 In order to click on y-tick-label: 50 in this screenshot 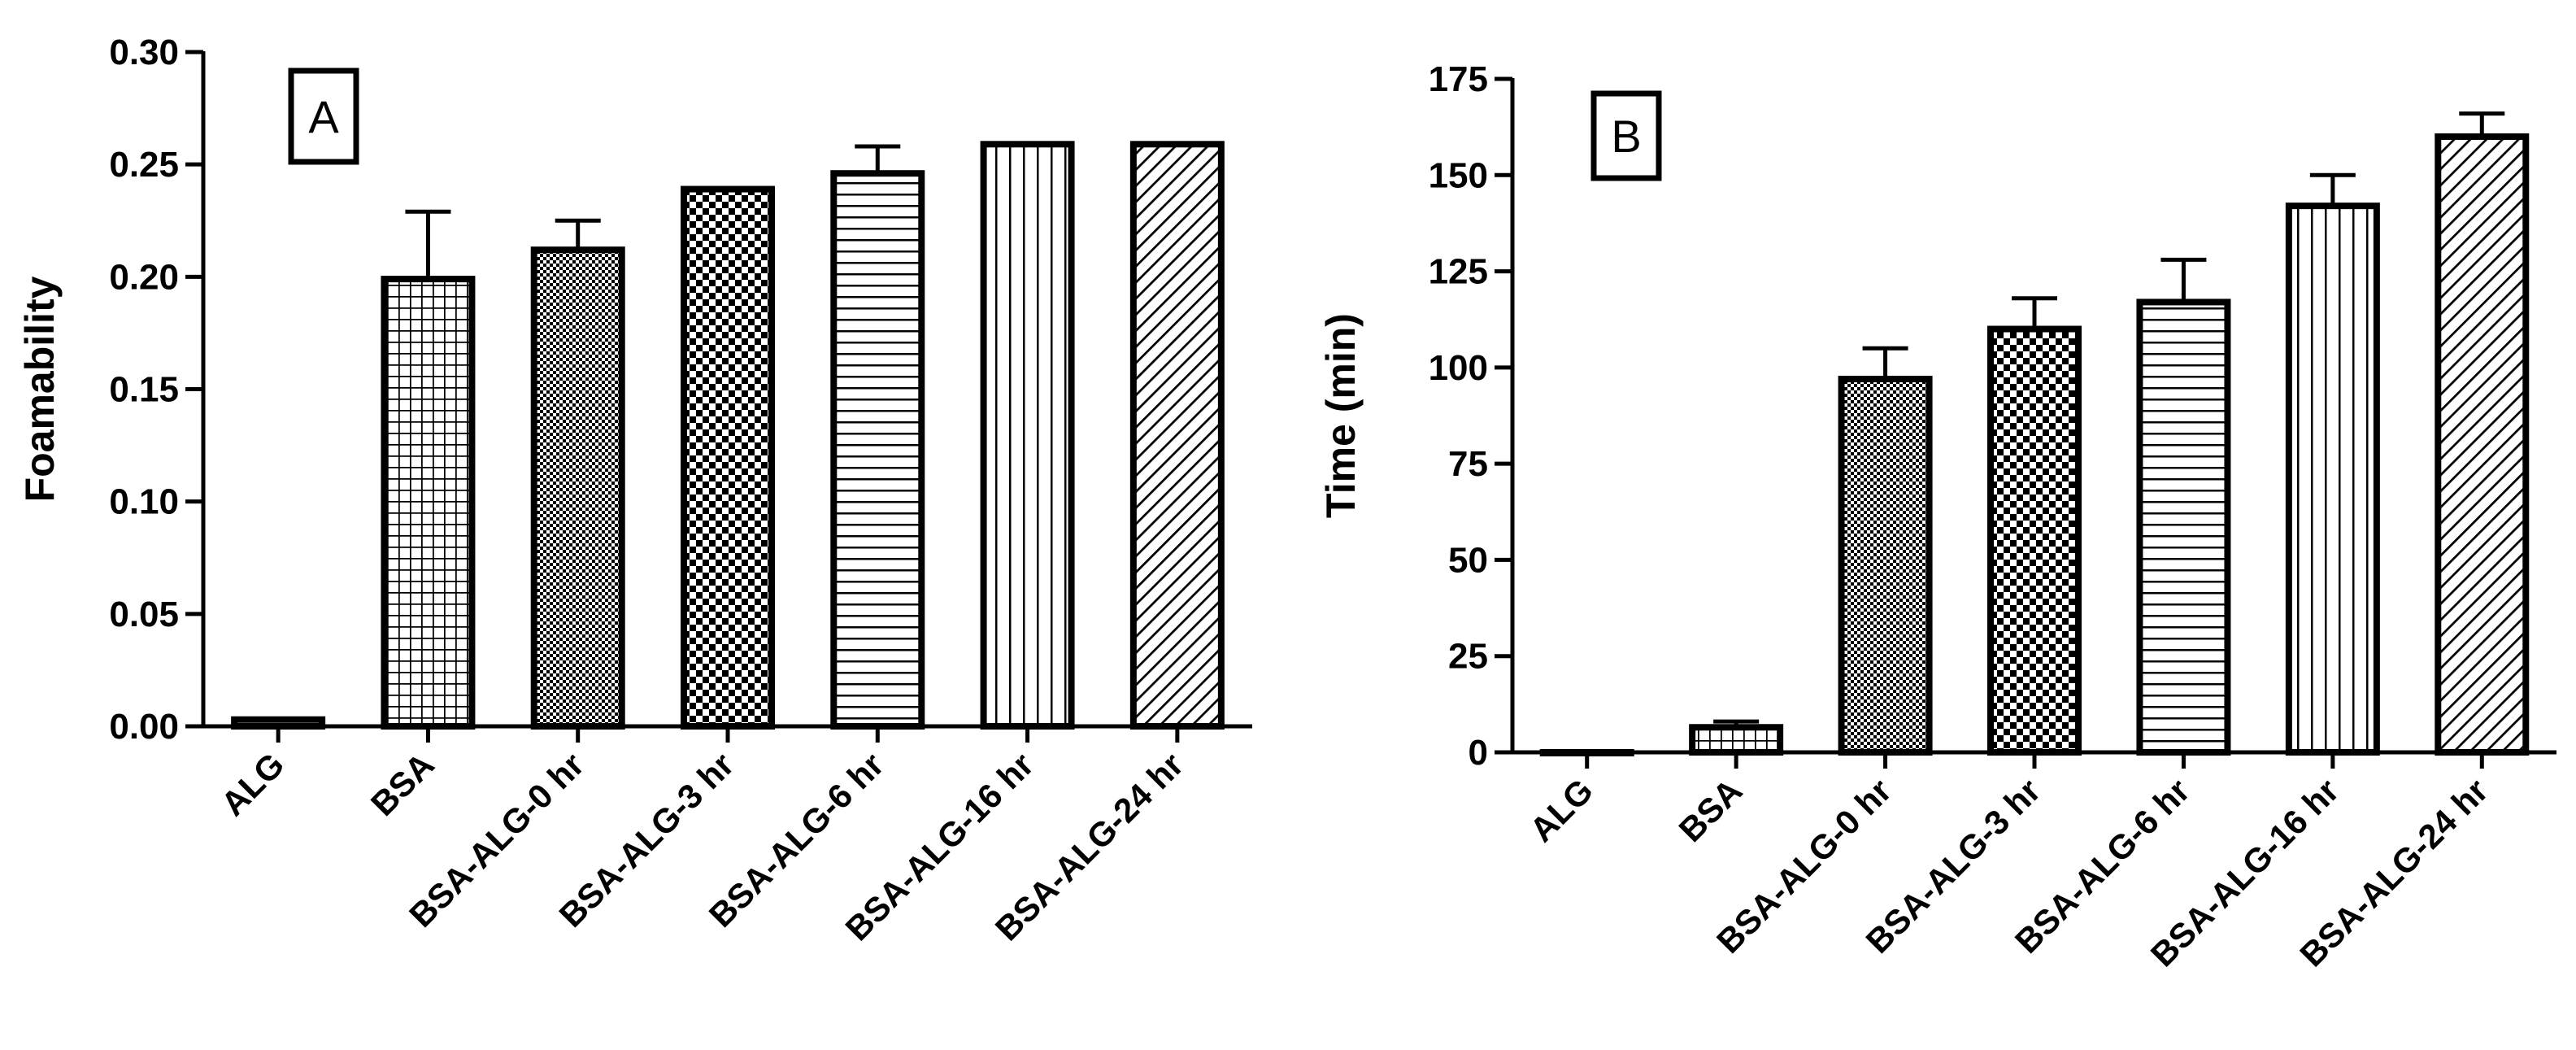, I will do `click(1468, 560)`.